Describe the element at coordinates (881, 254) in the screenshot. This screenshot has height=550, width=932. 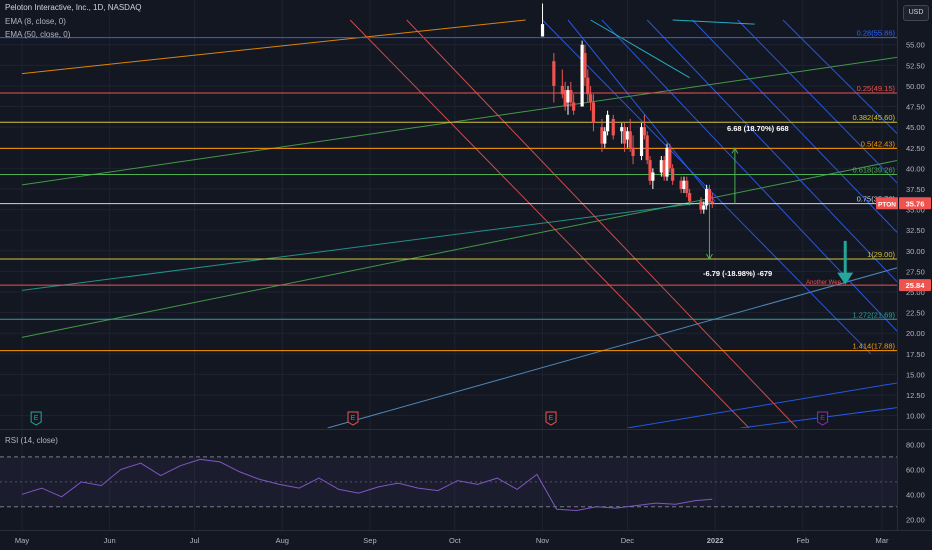
I see `fib-level-label: 1(29.00)` at that location.